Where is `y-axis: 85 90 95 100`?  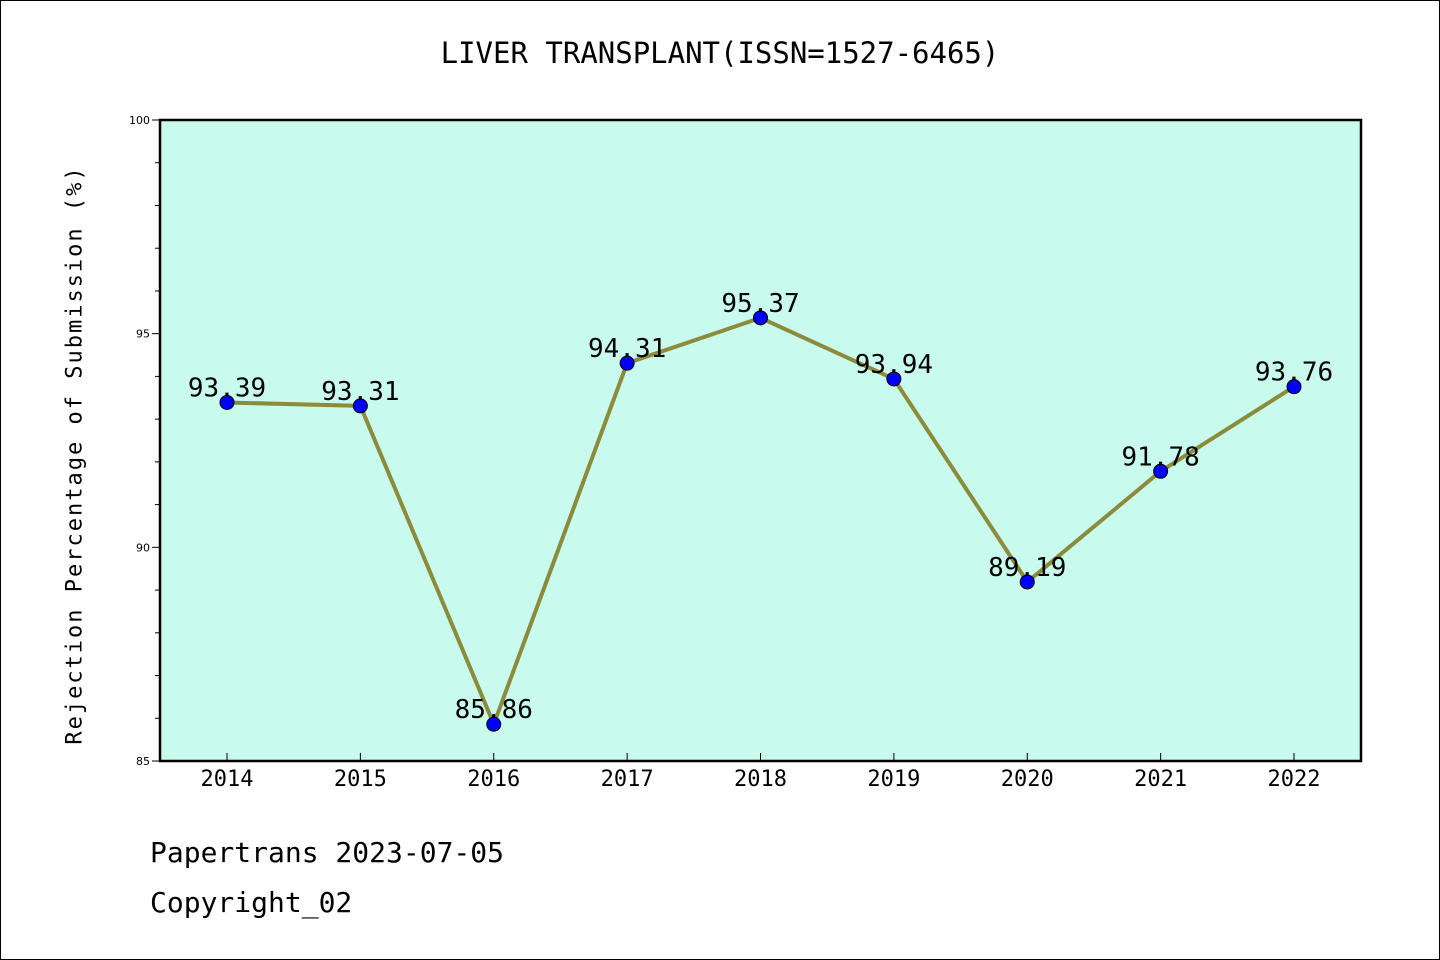
y-axis: 85 90 95 100 is located at coordinates (144, 441).